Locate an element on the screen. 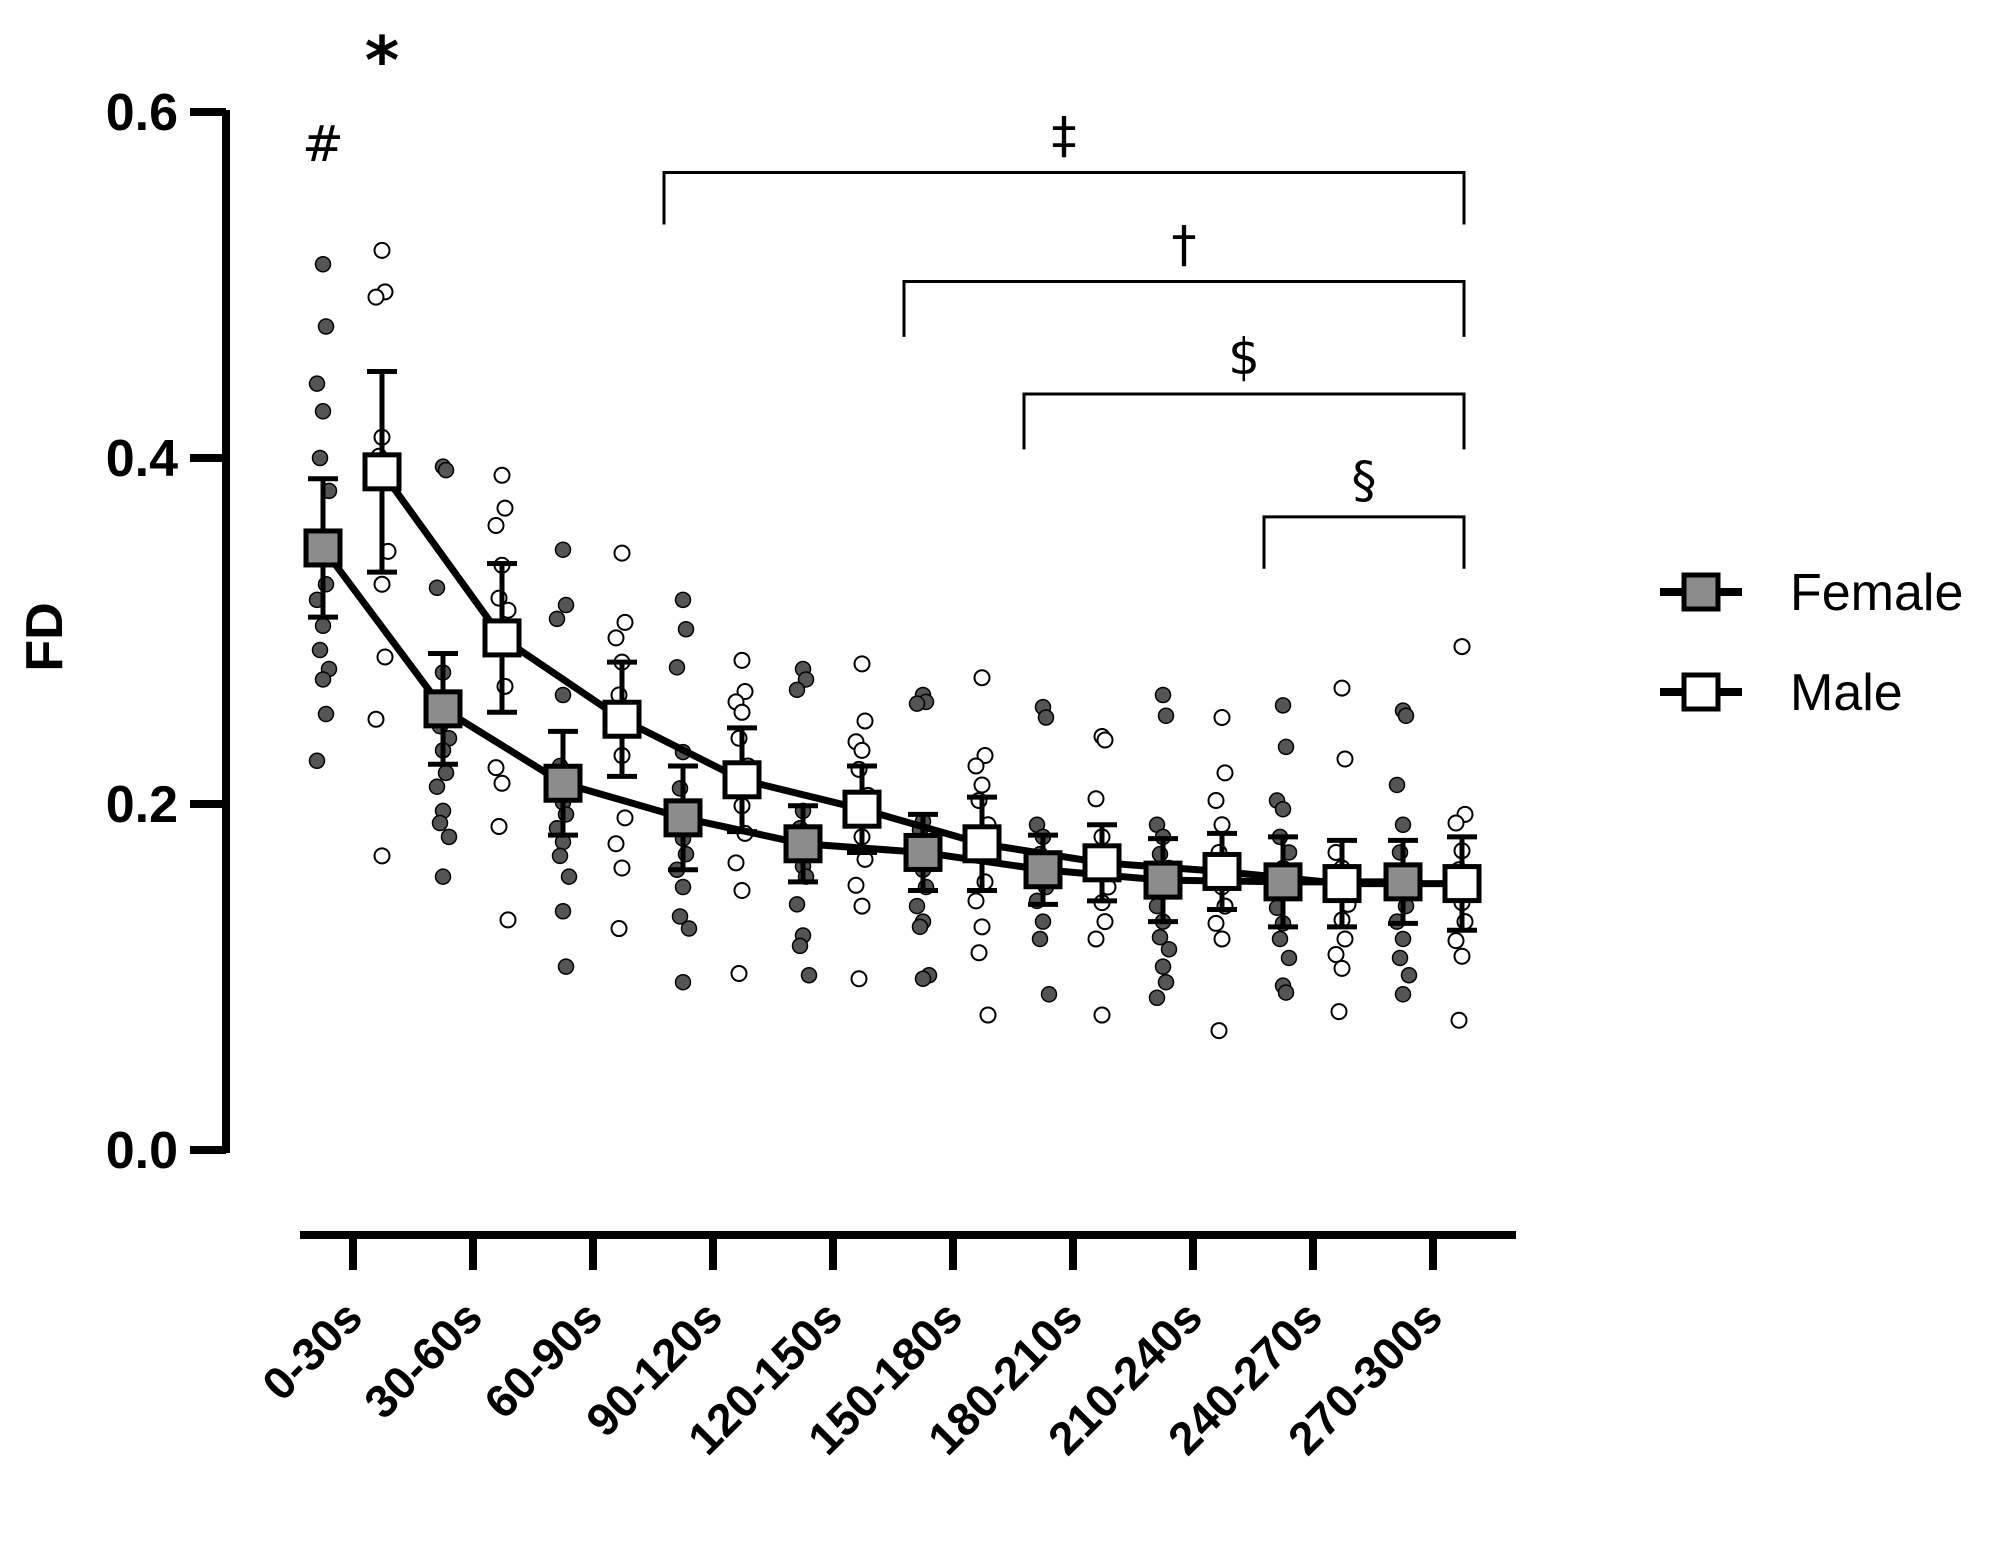 This screenshot has height=1543, width=2012. y-tick-label: 0.0 is located at coordinates (142, 1151).